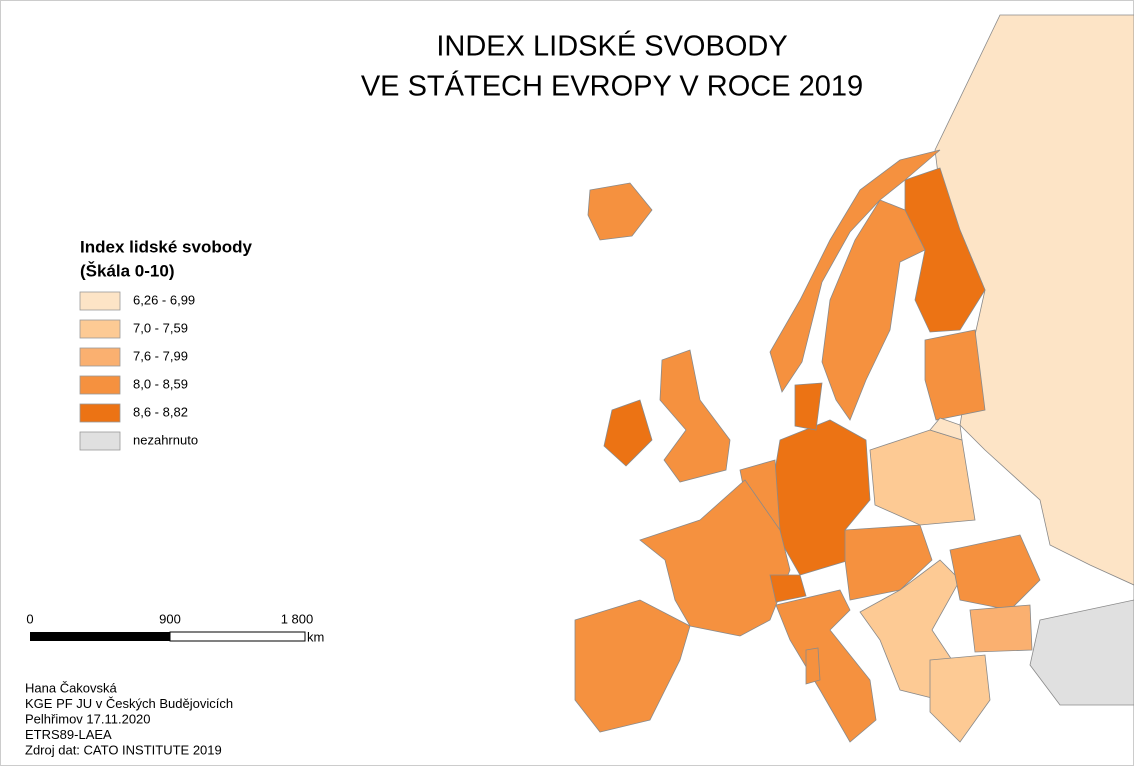  Describe the element at coordinates (29, 618) in the screenshot. I see `scale-label: 0` at that location.